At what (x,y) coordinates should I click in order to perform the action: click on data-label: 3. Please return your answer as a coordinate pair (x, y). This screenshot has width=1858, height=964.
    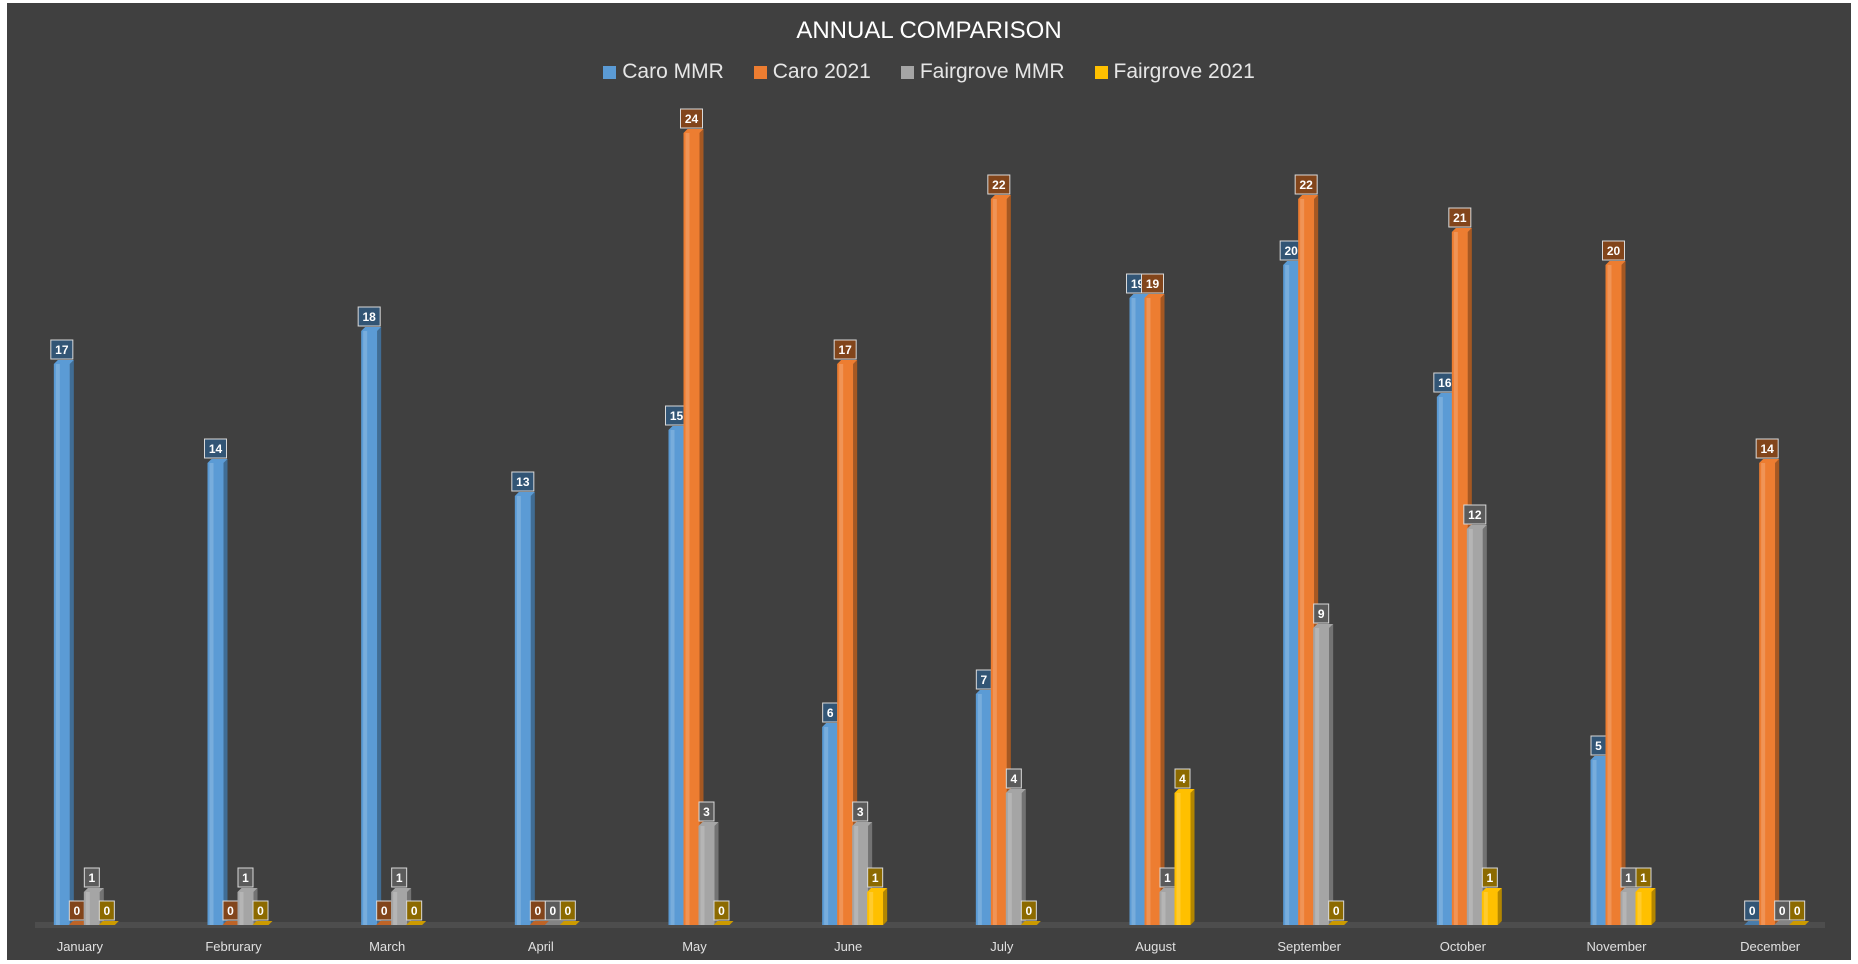
    Looking at the image, I should click on (860, 812).